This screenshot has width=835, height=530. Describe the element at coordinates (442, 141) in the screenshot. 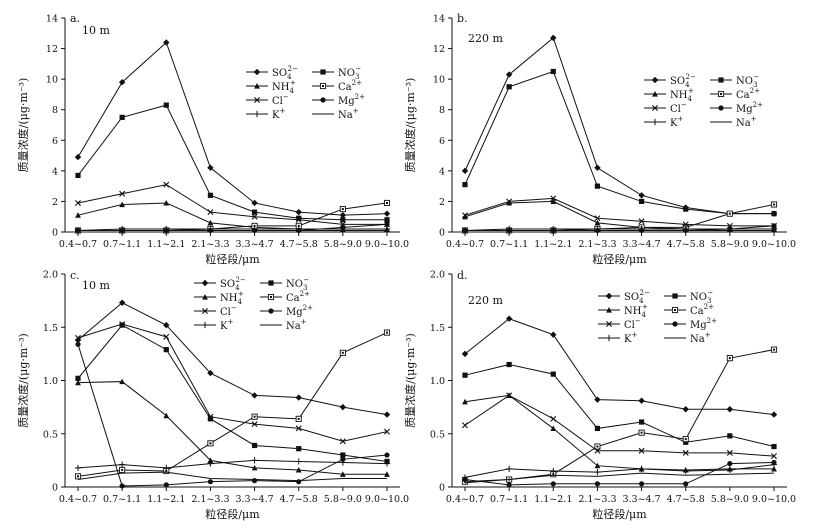

I see `y-tick-label: 6` at that location.